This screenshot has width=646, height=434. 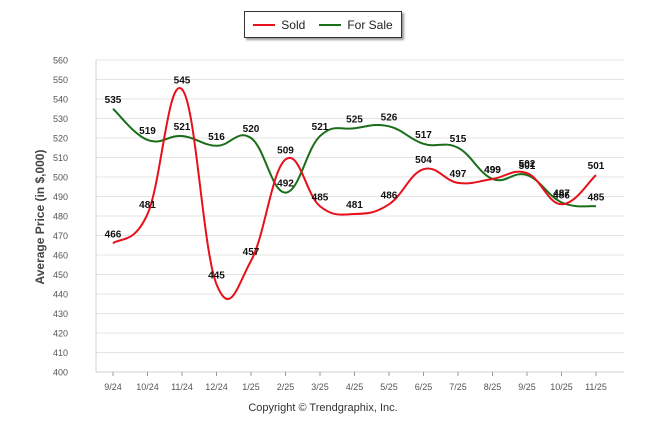 I want to click on y-tick-label: 460, so click(x=60, y=256).